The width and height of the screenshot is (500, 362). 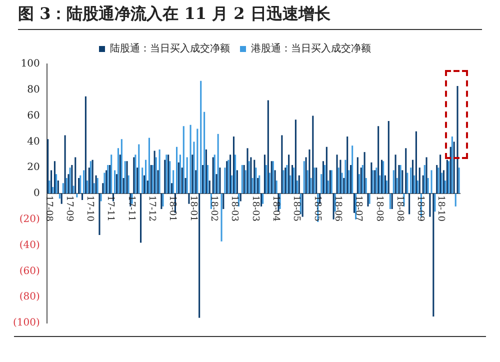 What do you see at coordinates (29, 297) in the screenshot?
I see `y-tick-label: (80)` at bounding box center [29, 297].